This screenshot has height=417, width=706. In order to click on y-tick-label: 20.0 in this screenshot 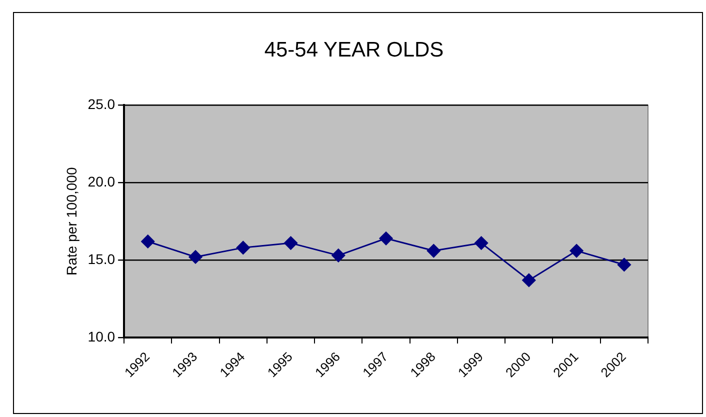, I will do `click(102, 182)`.